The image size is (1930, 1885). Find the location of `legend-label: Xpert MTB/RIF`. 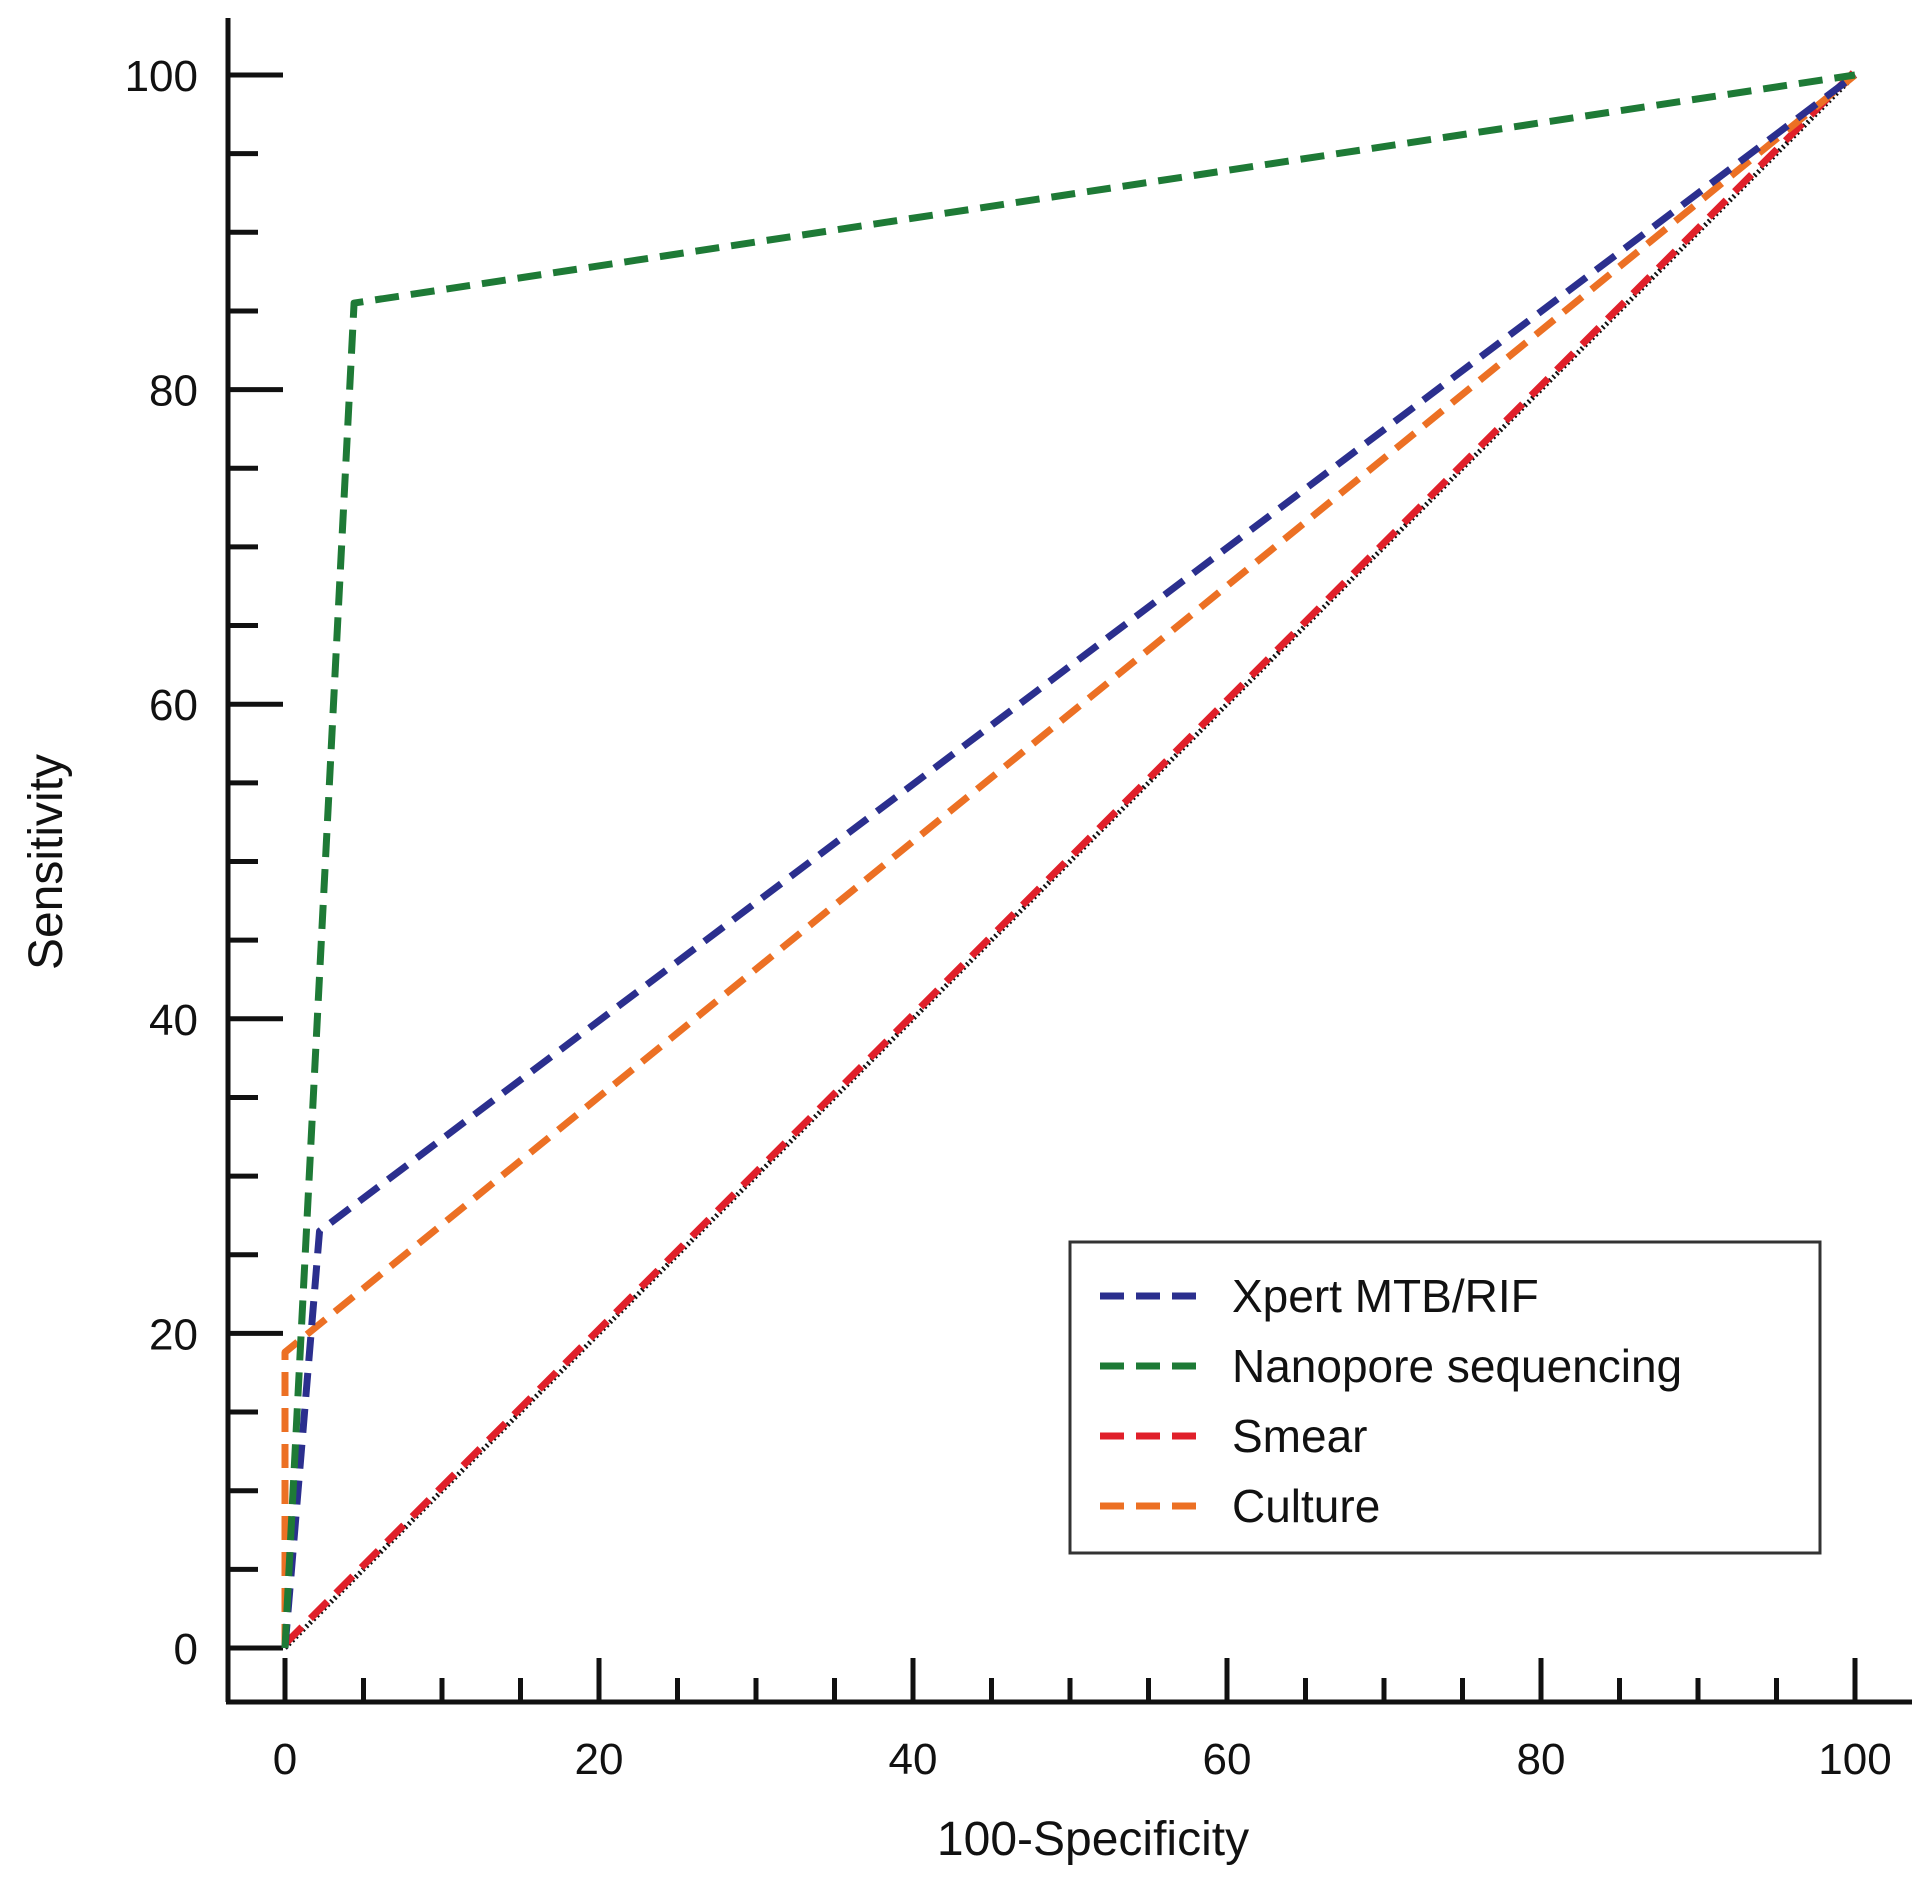

legend-label: Xpert MTB/RIF is located at coordinates (1385, 1296).